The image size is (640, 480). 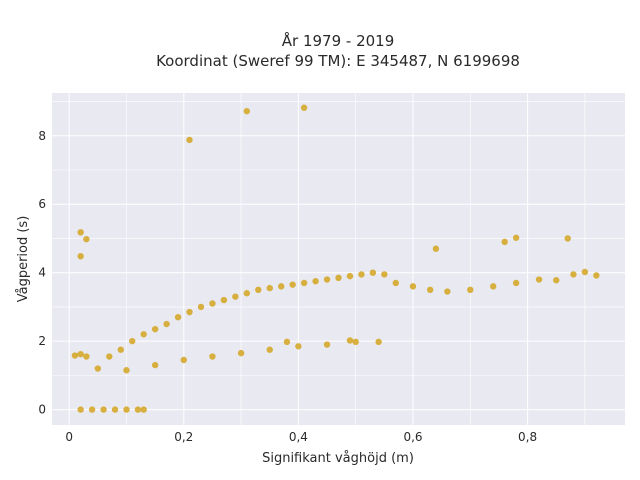 What do you see at coordinates (42, 204) in the screenshot?
I see `y-tick-label: 6` at bounding box center [42, 204].